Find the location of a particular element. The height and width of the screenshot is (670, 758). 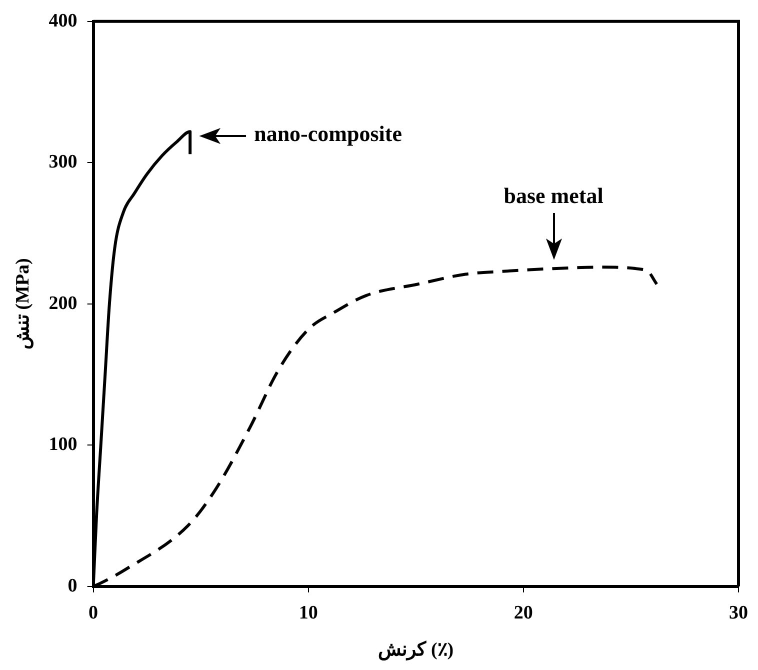

y-tick-label: 100 is located at coordinates (63, 445).